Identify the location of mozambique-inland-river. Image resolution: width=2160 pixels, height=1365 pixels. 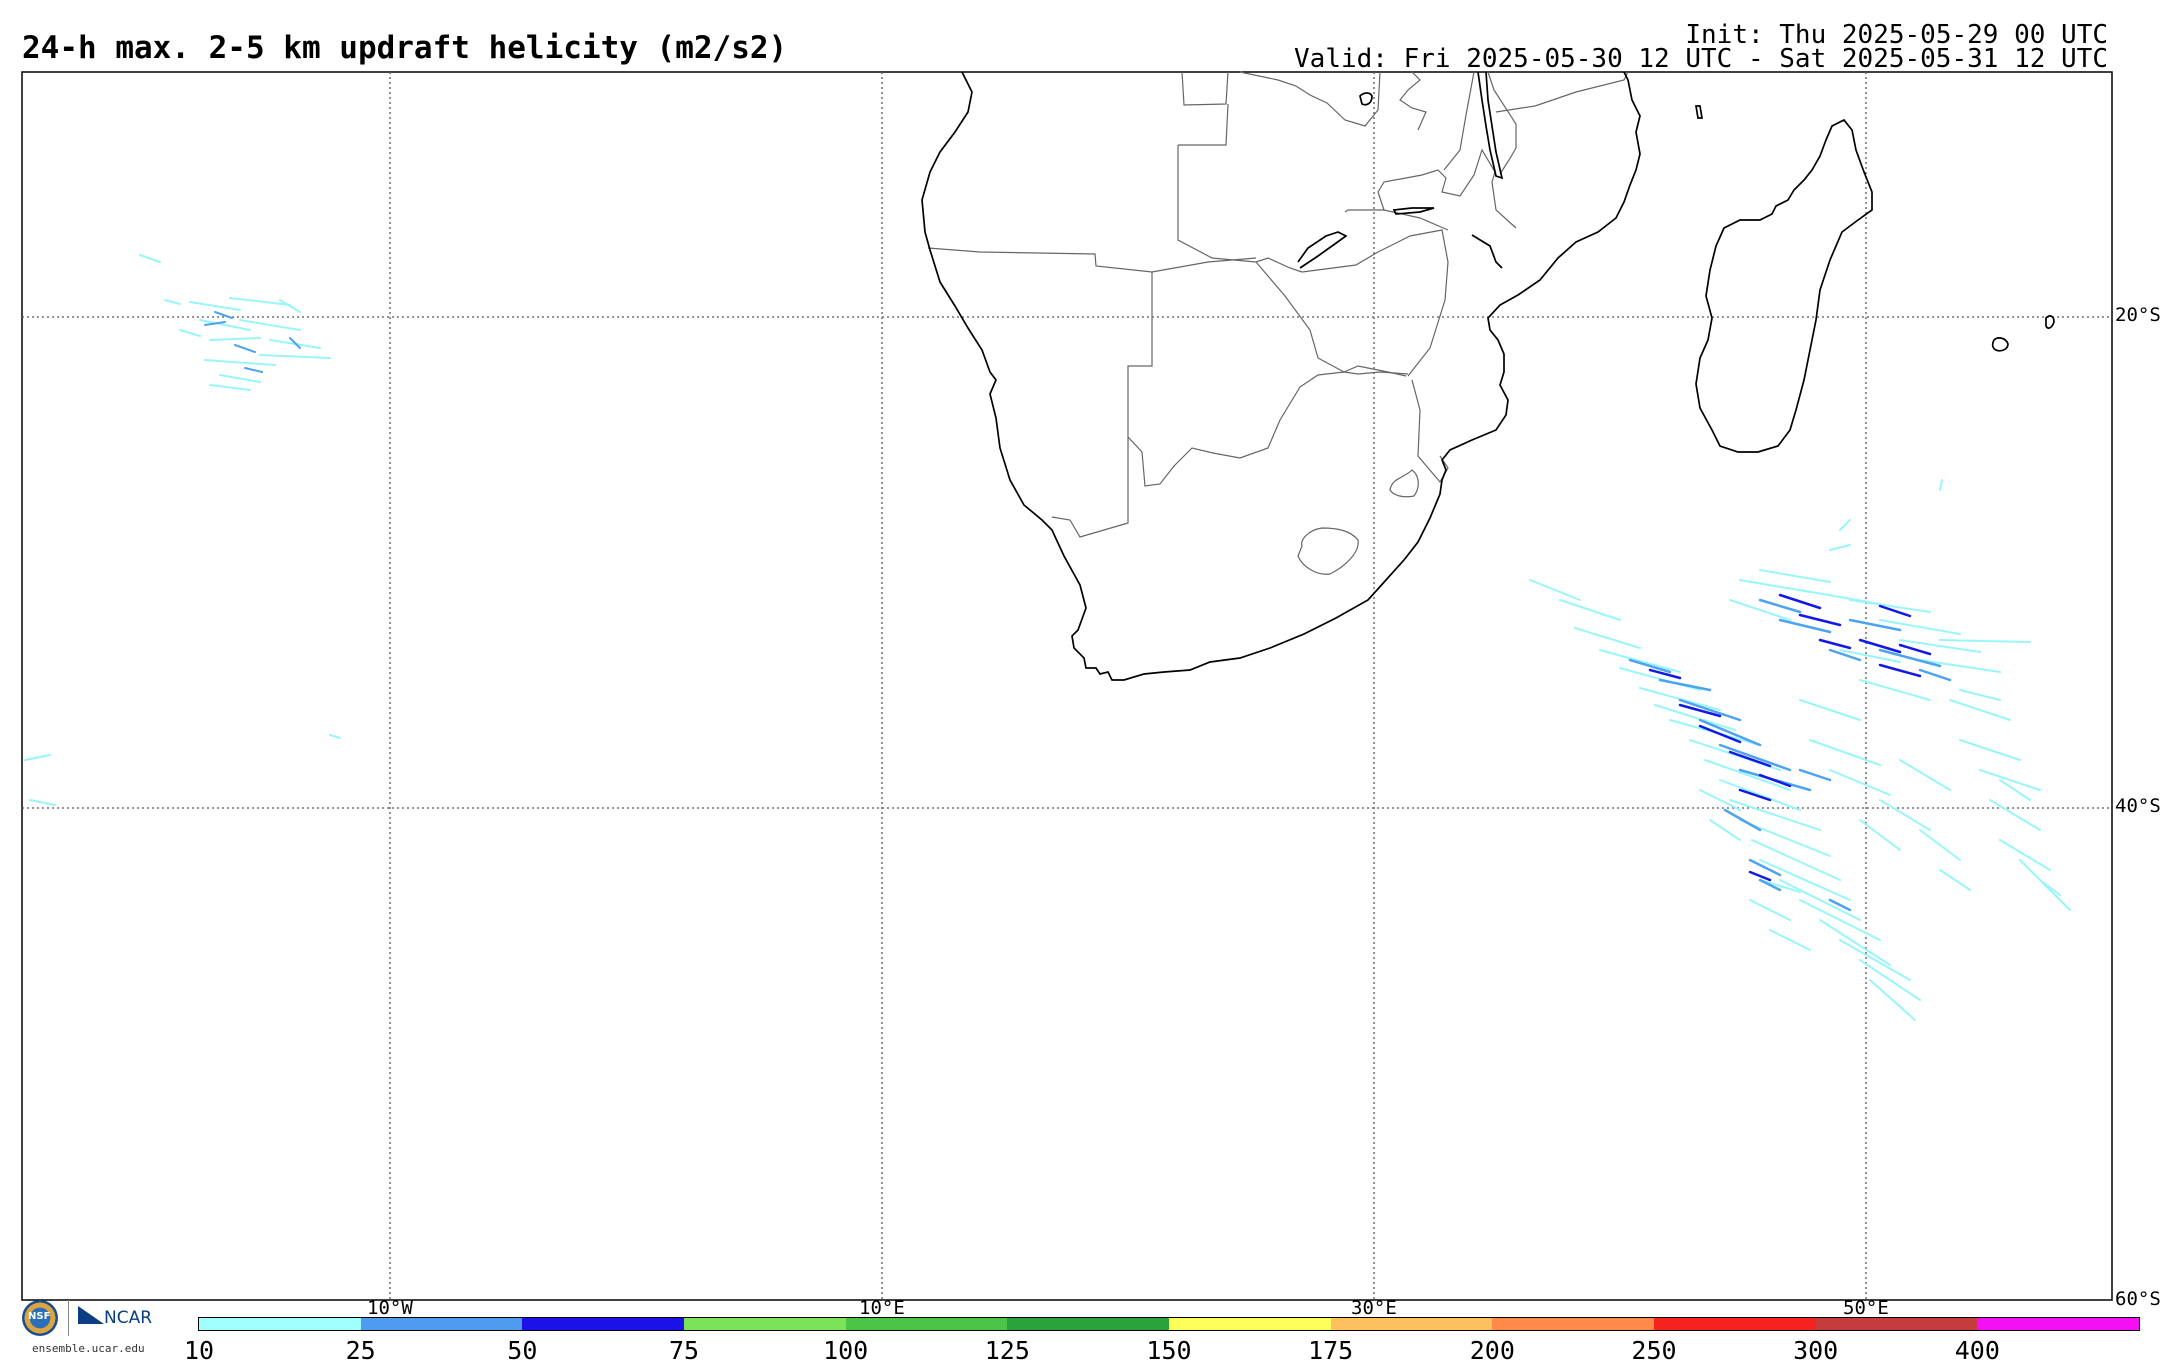
(1487, 251).